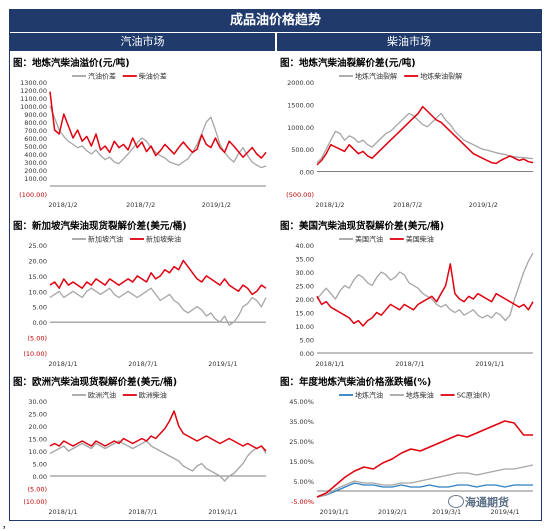 This screenshot has height=531, width=550. What do you see at coordinates (392, 512) in the screenshot?
I see `x-tick-label: 2019/2/1` at bounding box center [392, 512].